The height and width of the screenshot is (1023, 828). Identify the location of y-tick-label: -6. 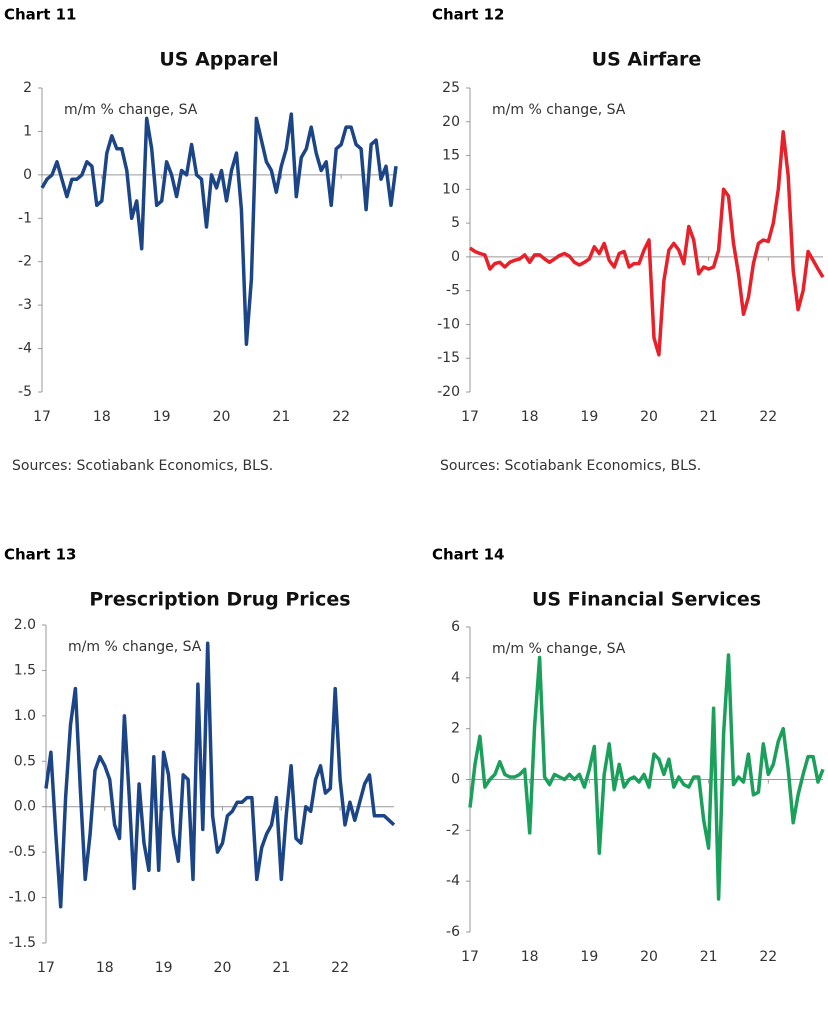
(453, 932).